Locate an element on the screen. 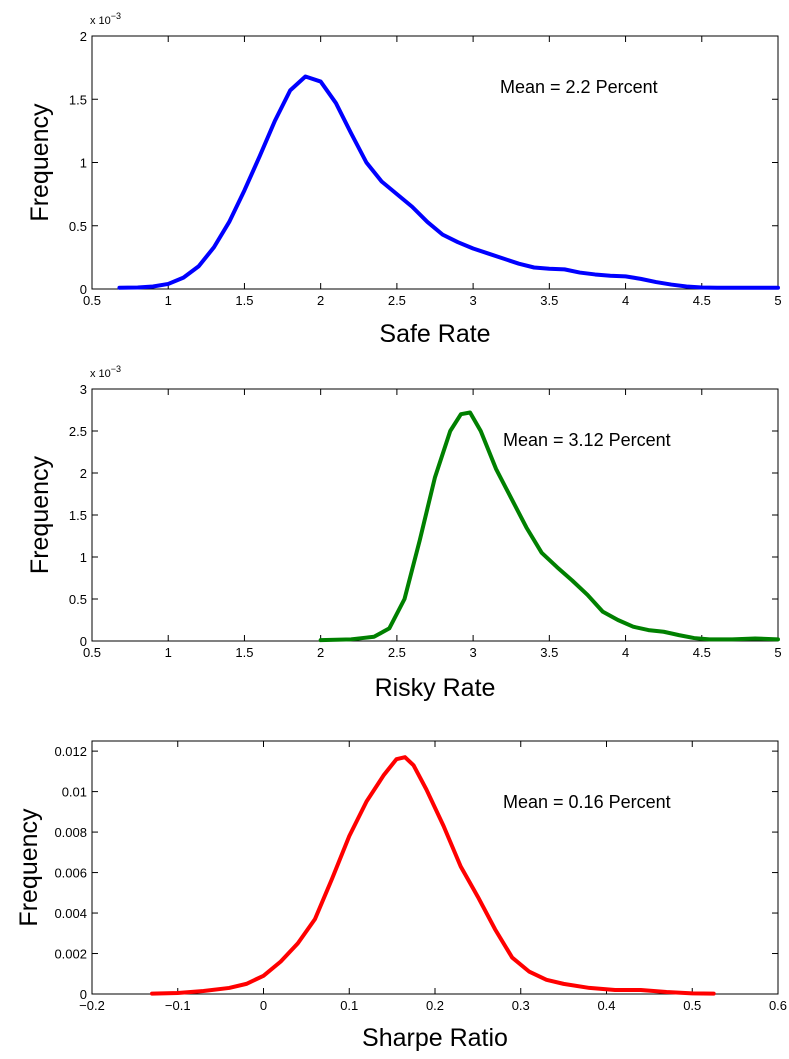 The image size is (789, 1059). x-tick-label: 0.1 is located at coordinates (349, 1005).